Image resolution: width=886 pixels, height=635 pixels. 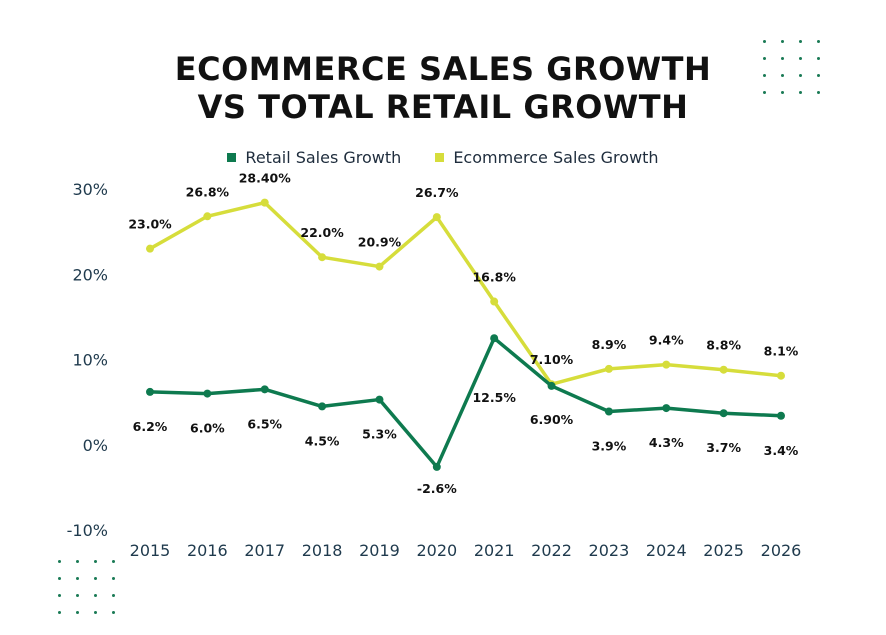 What do you see at coordinates (95, 445) in the screenshot?
I see `y-tick-label: 0%` at bounding box center [95, 445].